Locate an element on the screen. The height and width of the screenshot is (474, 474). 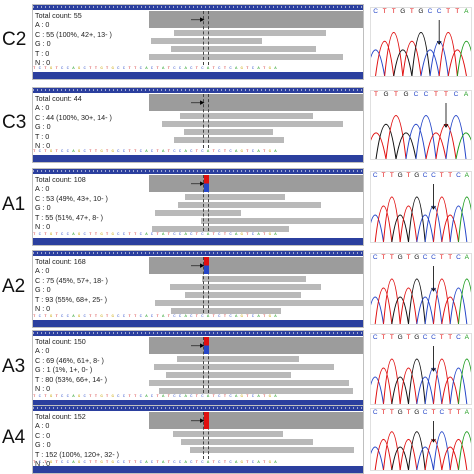
allele-count-t: T : 55 (51%, 47+, 8- ) is located at coordinates (69, 217).